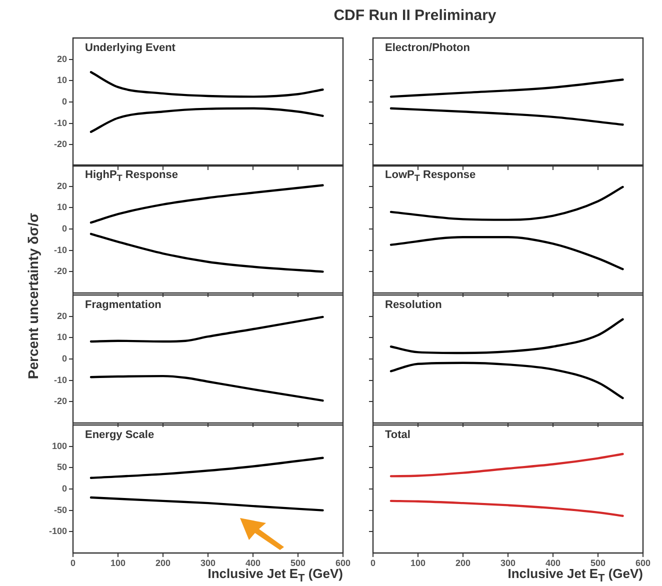 The height and width of the screenshot is (586, 662). What do you see at coordinates (60, 509) in the screenshot?
I see `y-tick-label: -50` at bounding box center [60, 509].